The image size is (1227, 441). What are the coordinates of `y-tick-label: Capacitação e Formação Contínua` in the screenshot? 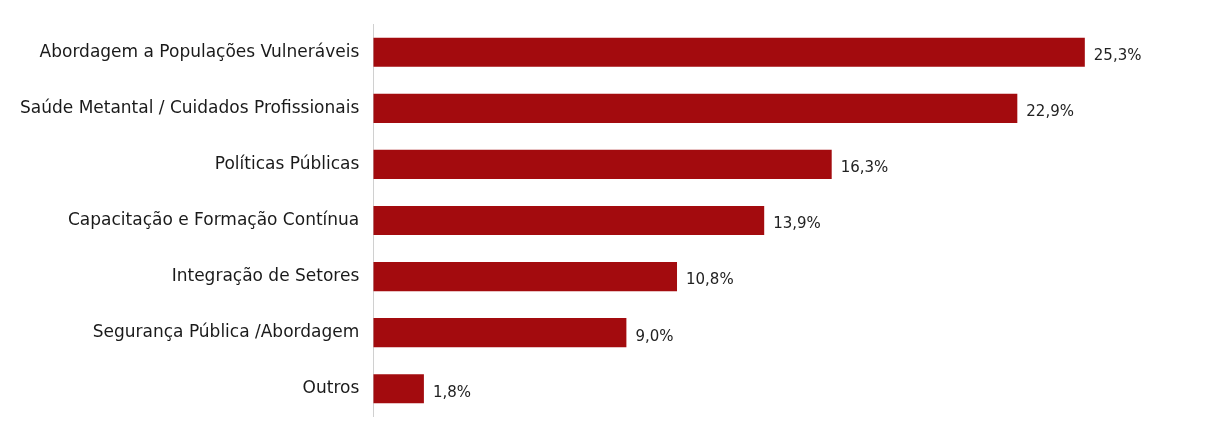 It's located at (213, 218).